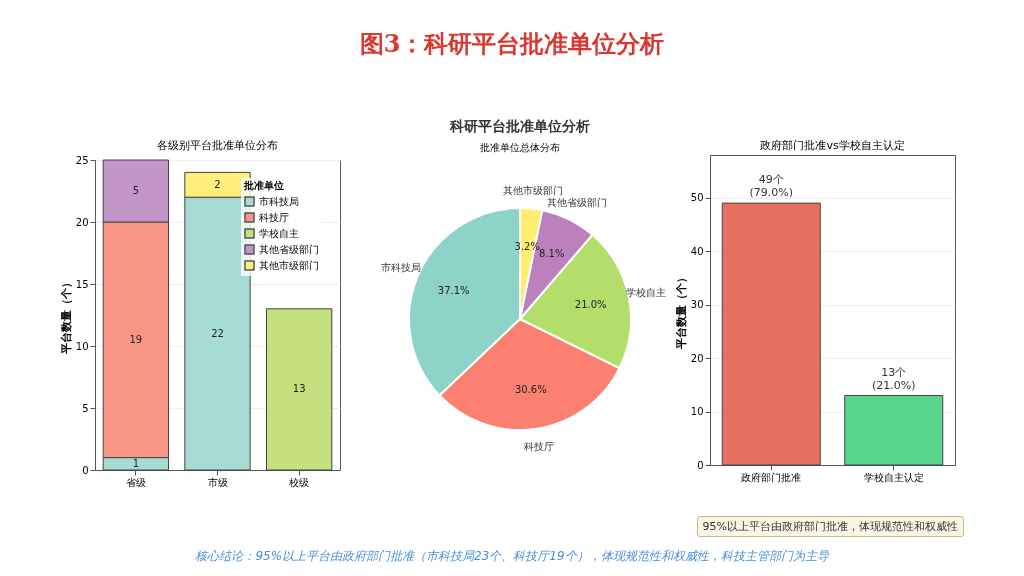 The height and width of the screenshot is (576, 1024). What do you see at coordinates (893, 477) in the screenshot?
I see `x-tick-label: 学校自主认定` at bounding box center [893, 477].